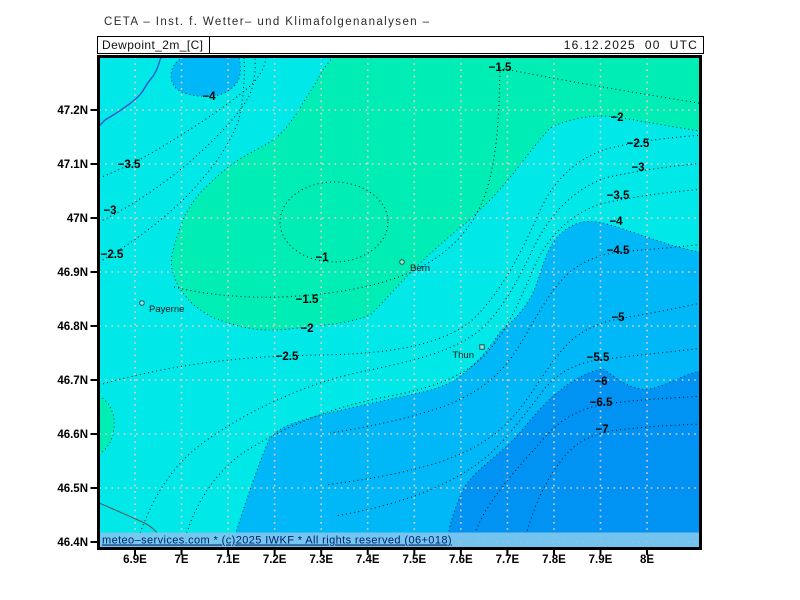  What do you see at coordinates (618, 318) in the screenshot?
I see `contour-value-label: −5` at bounding box center [618, 318].